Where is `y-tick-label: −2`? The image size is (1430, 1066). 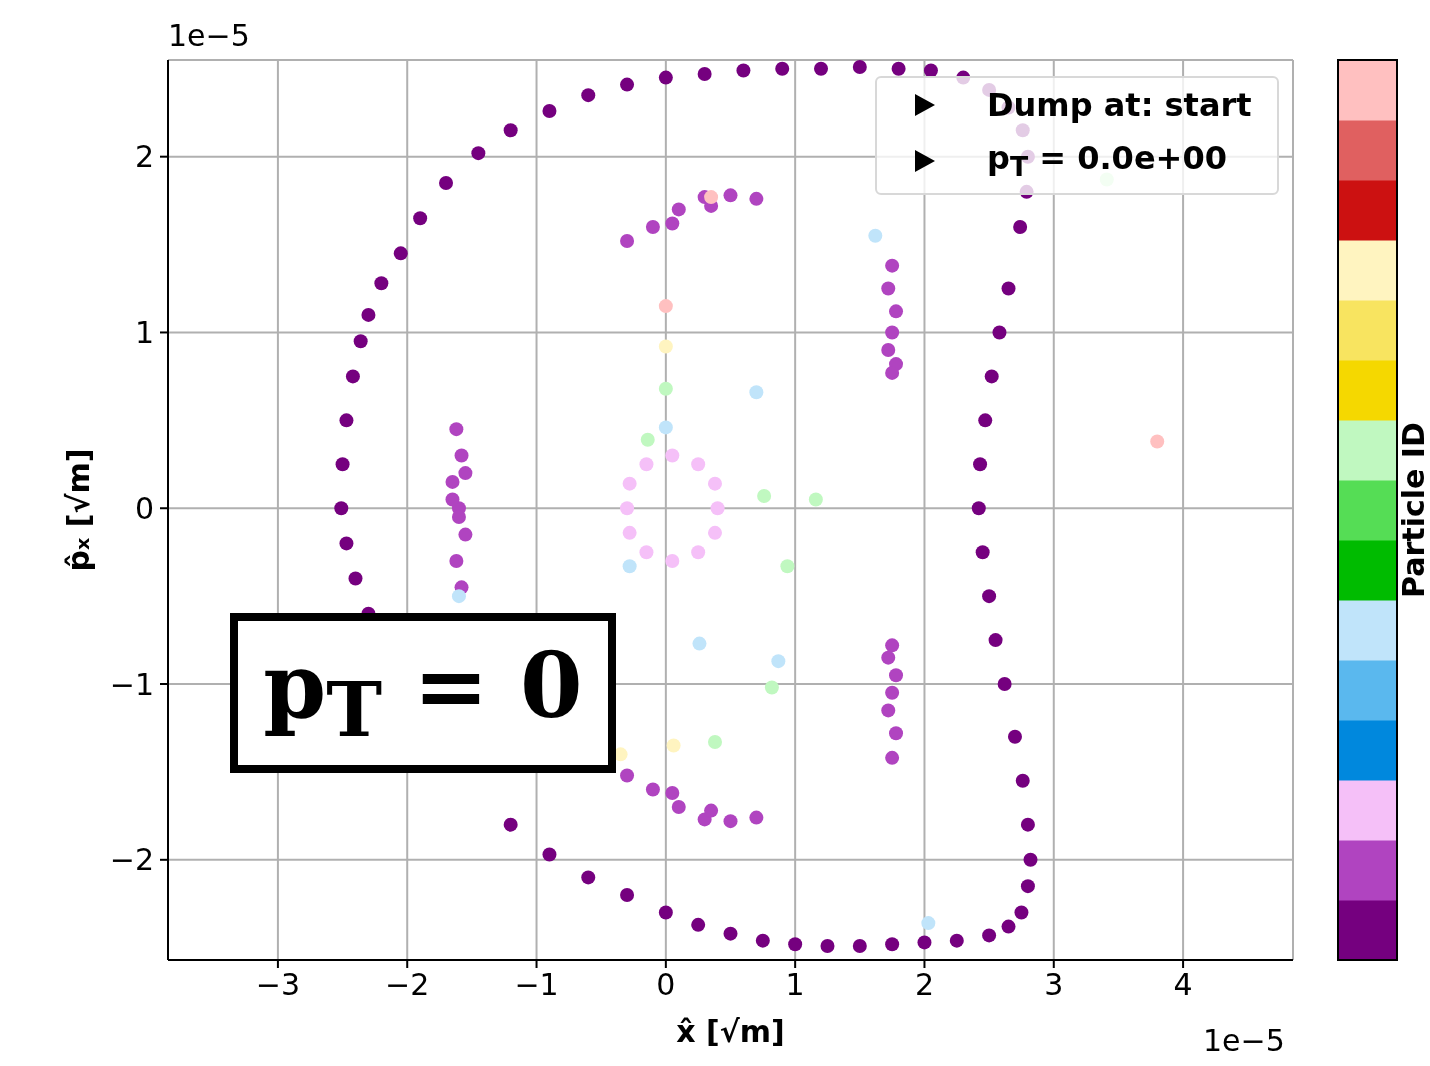 y-tick-label: −2 is located at coordinates (131, 860).